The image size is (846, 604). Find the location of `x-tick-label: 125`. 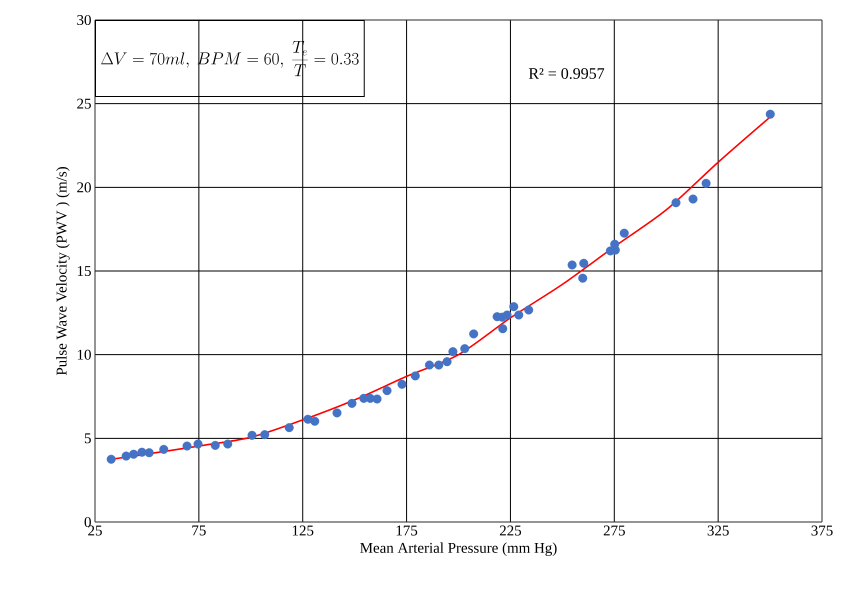

x-tick-label: 125 is located at coordinates (303, 531).